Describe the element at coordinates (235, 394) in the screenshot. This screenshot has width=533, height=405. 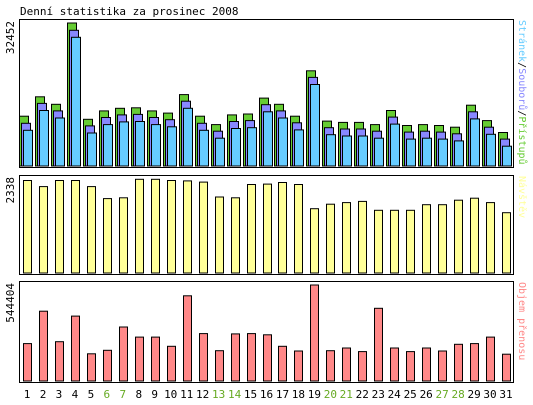
I see `x-tick-label-14: 14` at that location.